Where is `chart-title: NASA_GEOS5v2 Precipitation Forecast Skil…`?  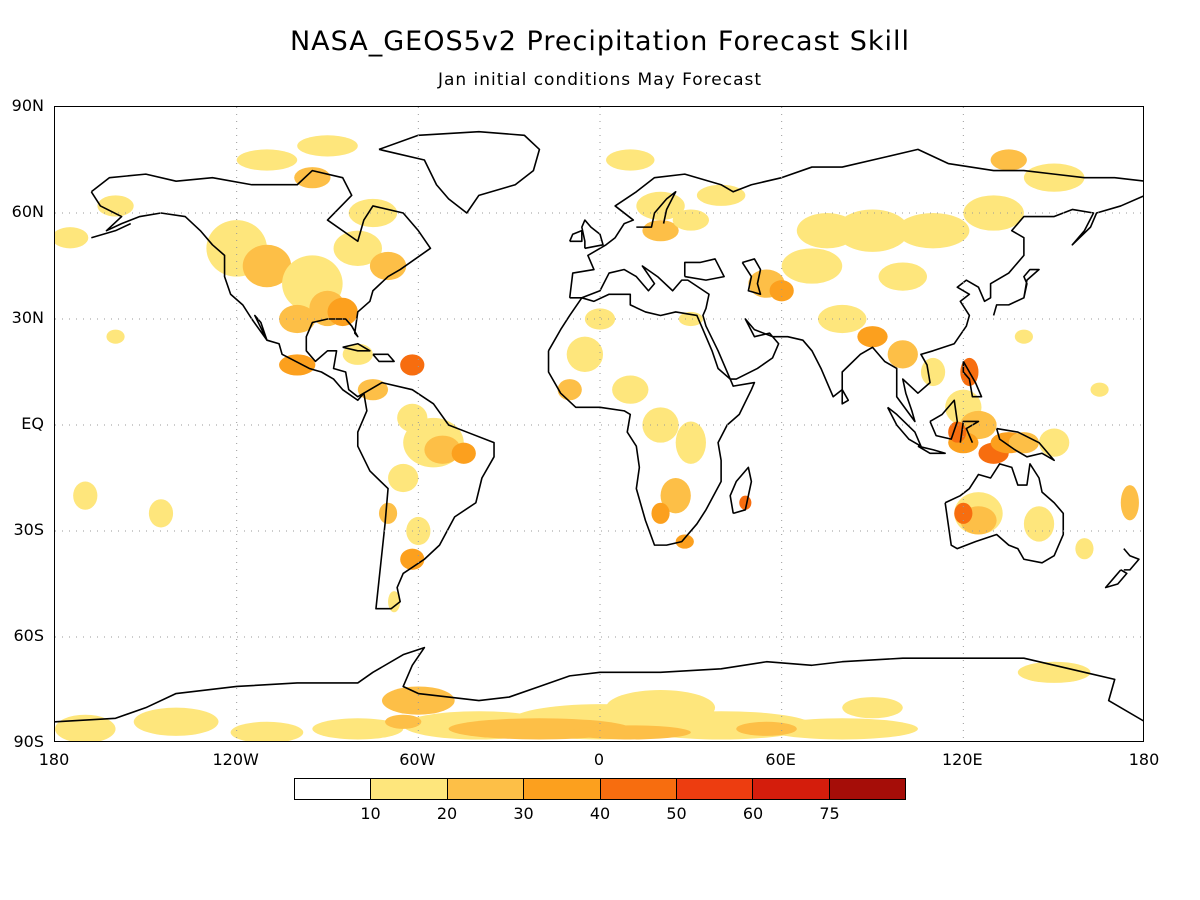 chart-title: NASA_GEOS5v2 Precipitation Forecast Skil… is located at coordinates (600, 41).